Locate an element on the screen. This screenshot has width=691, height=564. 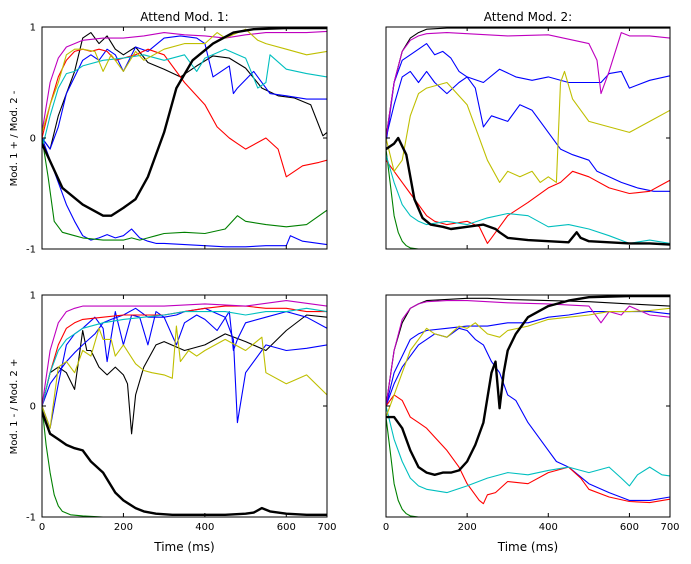
bottom-left-ylabel: Mod. 1 - / Mod. 2 + is located at coordinates (14, 407).